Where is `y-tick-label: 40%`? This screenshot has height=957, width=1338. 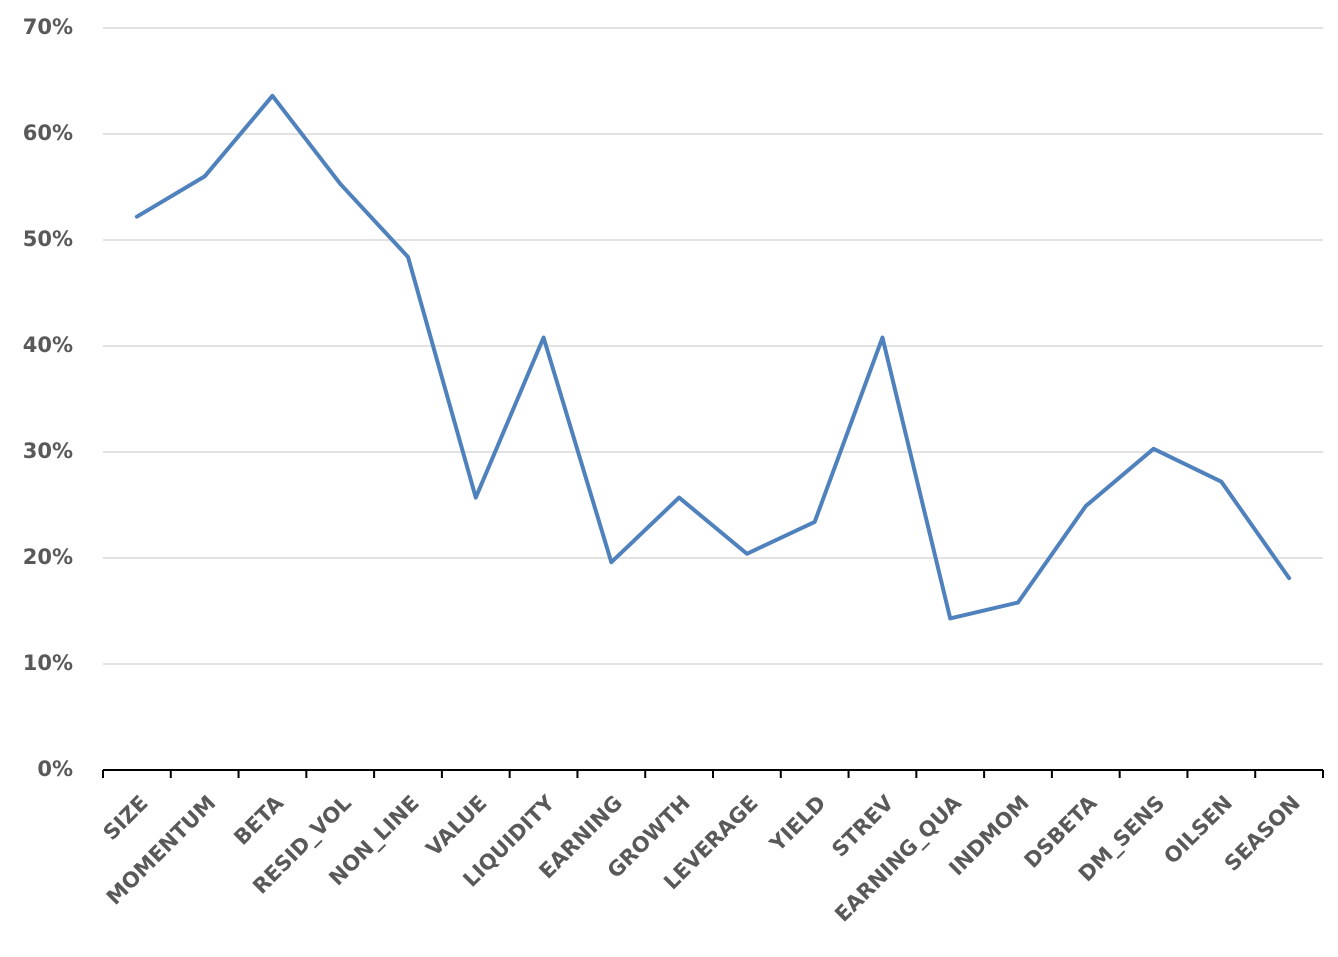
y-tick-label: 40% is located at coordinates (48, 345).